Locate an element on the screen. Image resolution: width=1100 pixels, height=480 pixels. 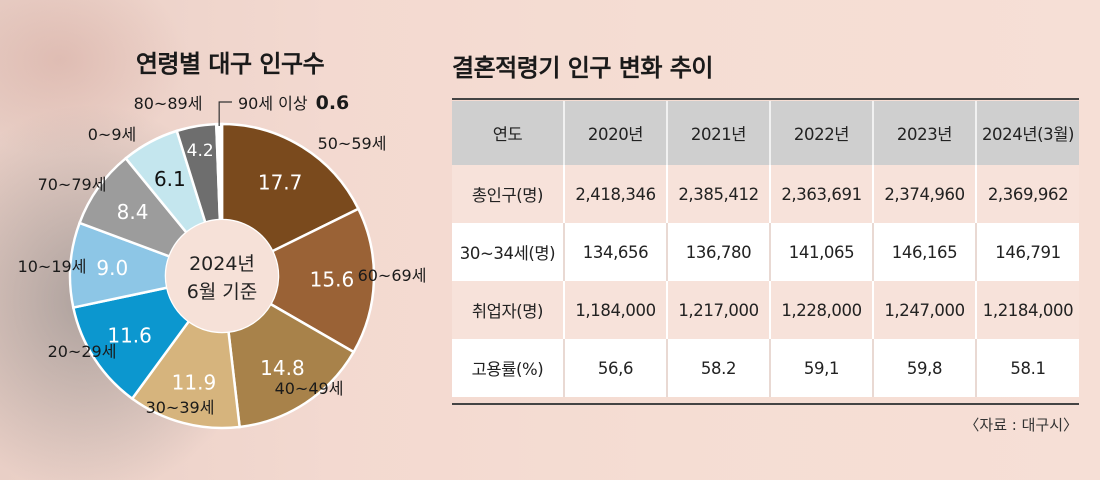
table-cell: 136,780 is located at coordinates (718, 252).